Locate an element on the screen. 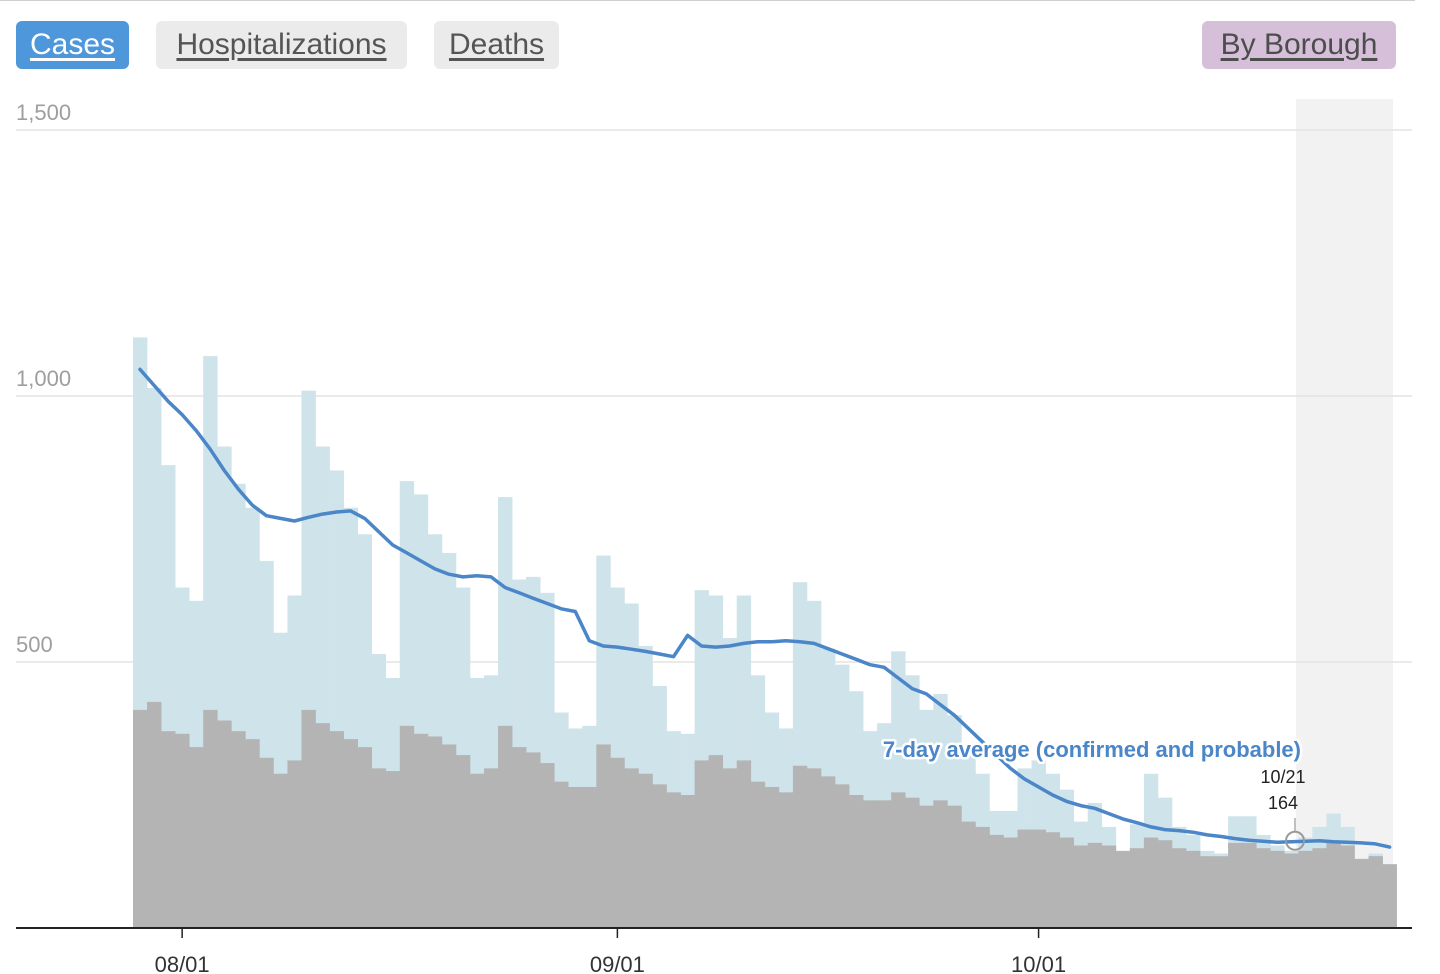 This screenshot has width=1440, height=974. y-tick-label: 500 is located at coordinates (34, 644).